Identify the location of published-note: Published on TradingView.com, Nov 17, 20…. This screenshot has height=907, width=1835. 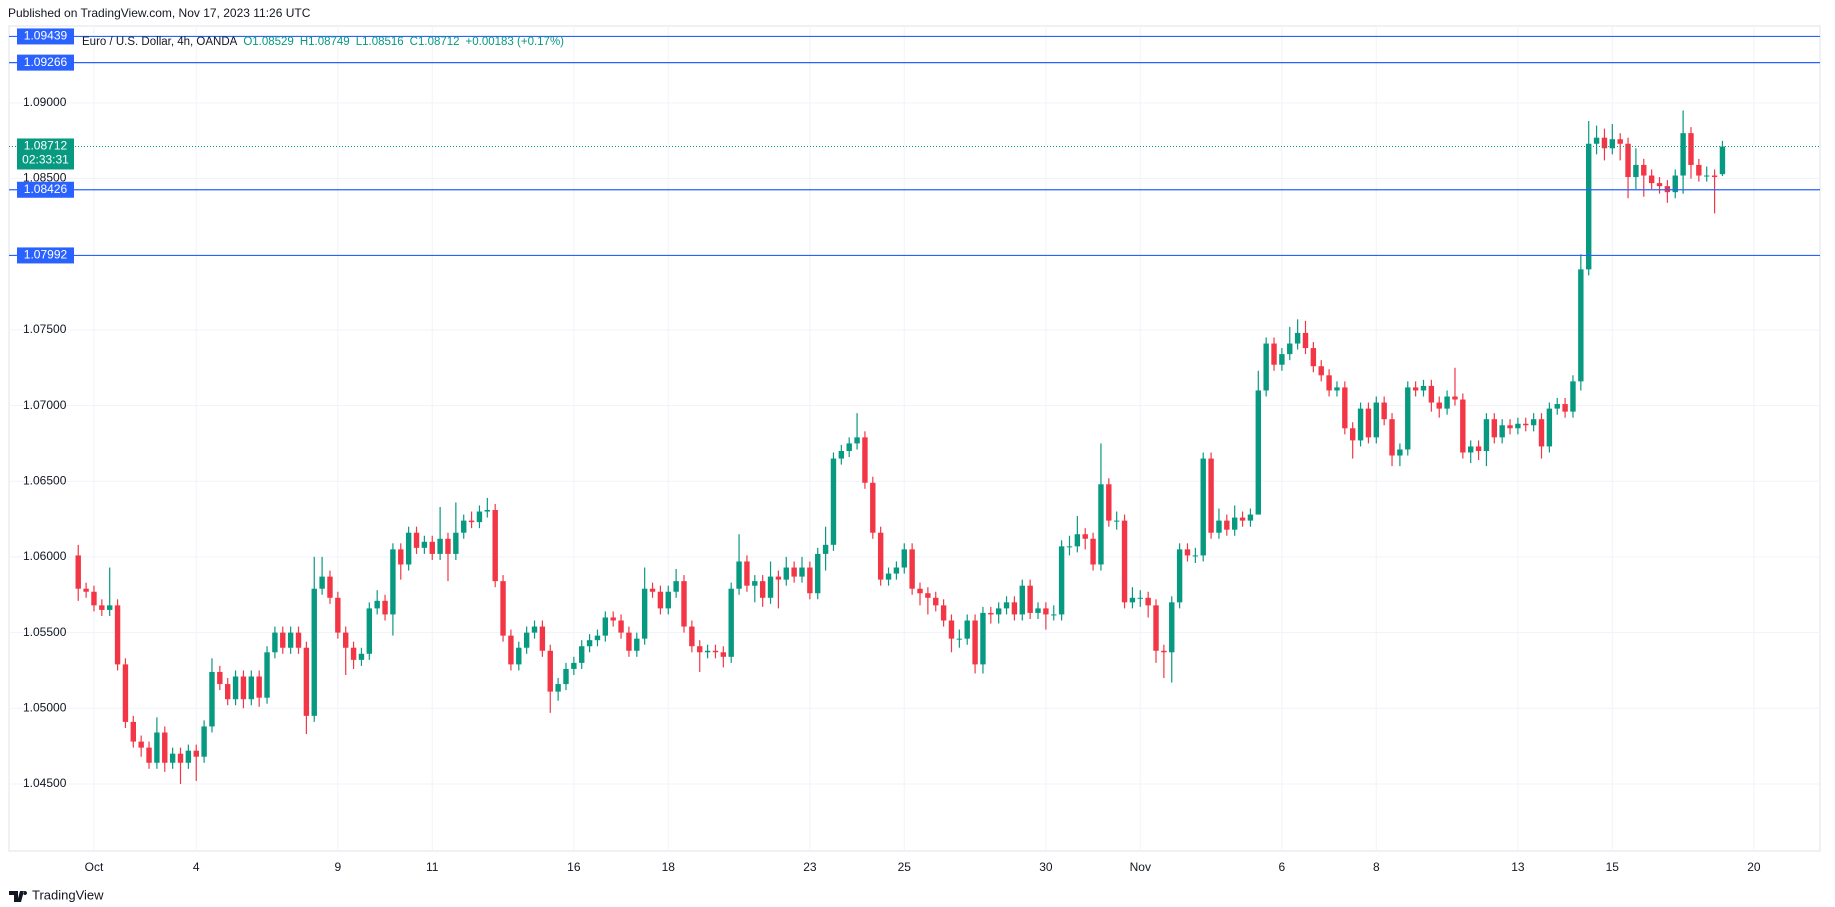
(159, 13).